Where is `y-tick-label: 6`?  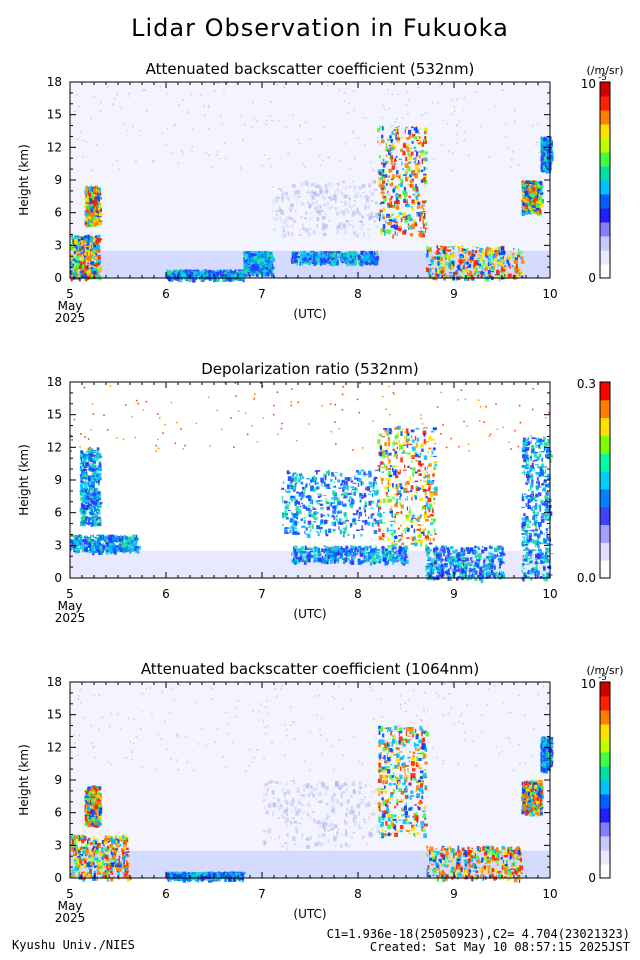 y-tick-label: 6 is located at coordinates (58, 813).